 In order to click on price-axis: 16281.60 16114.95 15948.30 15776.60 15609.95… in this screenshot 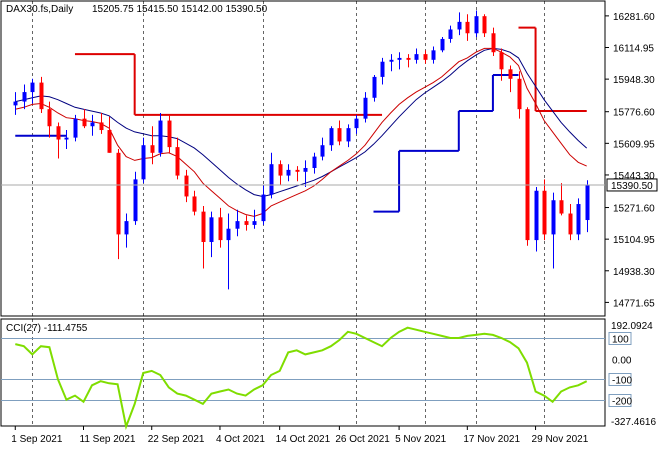, I will do `click(630, 160)`.